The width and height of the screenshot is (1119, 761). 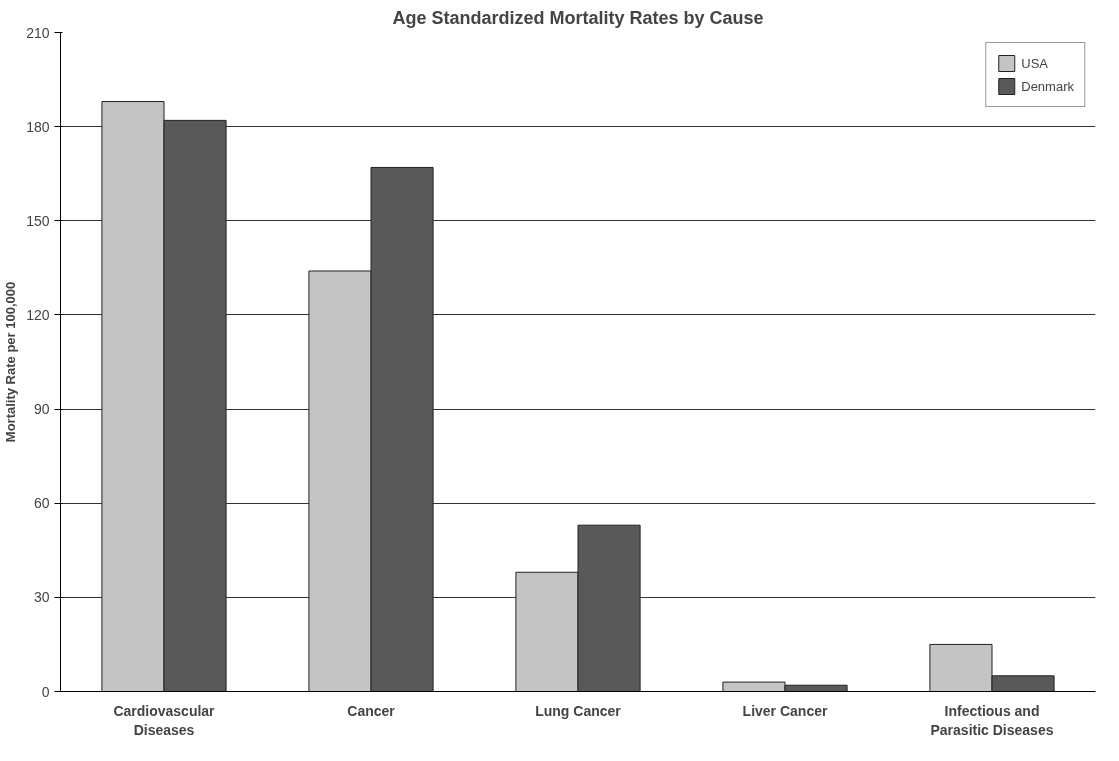 What do you see at coordinates (578, 710) in the screenshot?
I see `x-tick-label: Lung Cancer` at bounding box center [578, 710].